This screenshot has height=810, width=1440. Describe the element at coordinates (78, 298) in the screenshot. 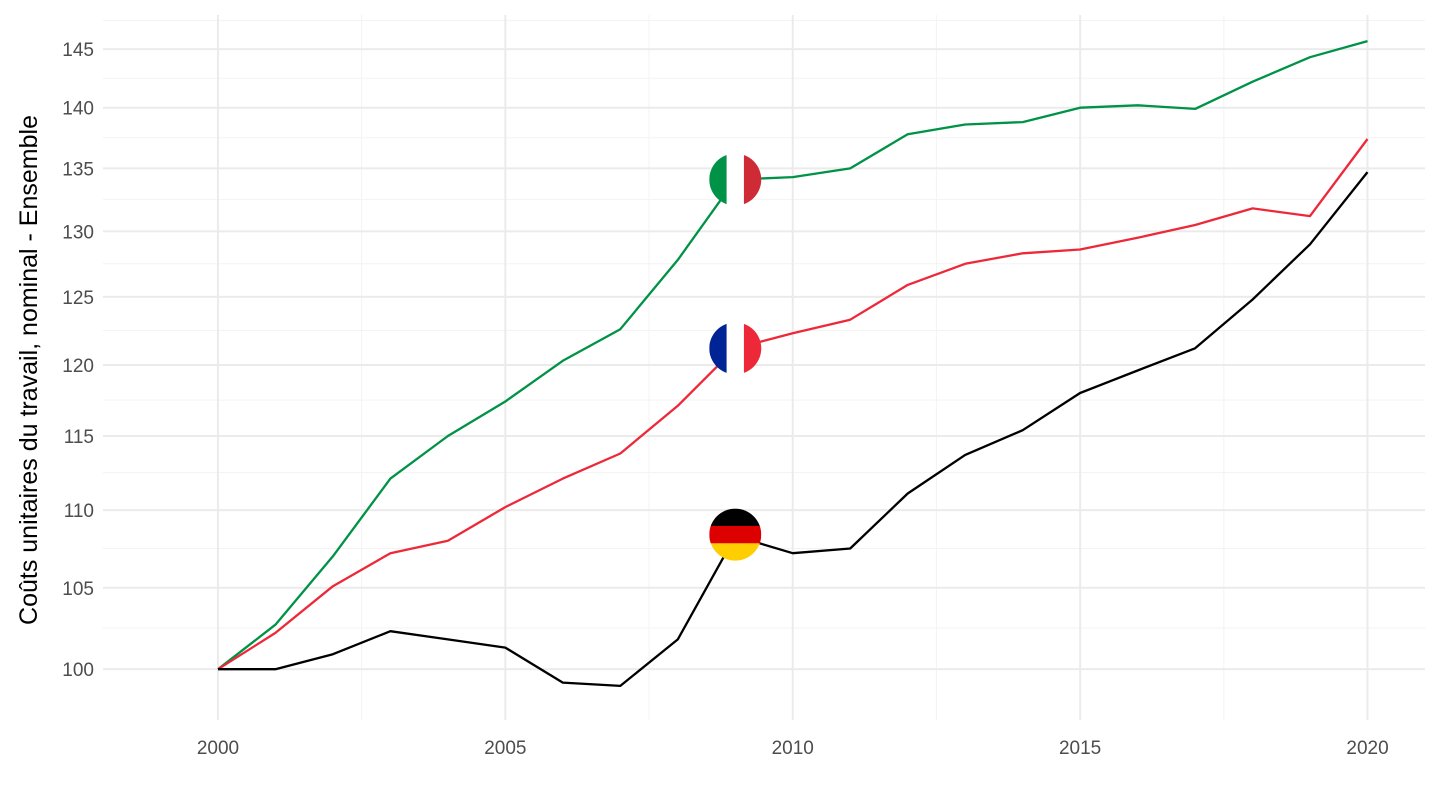

I see `y-tick-label: 125` at that location.